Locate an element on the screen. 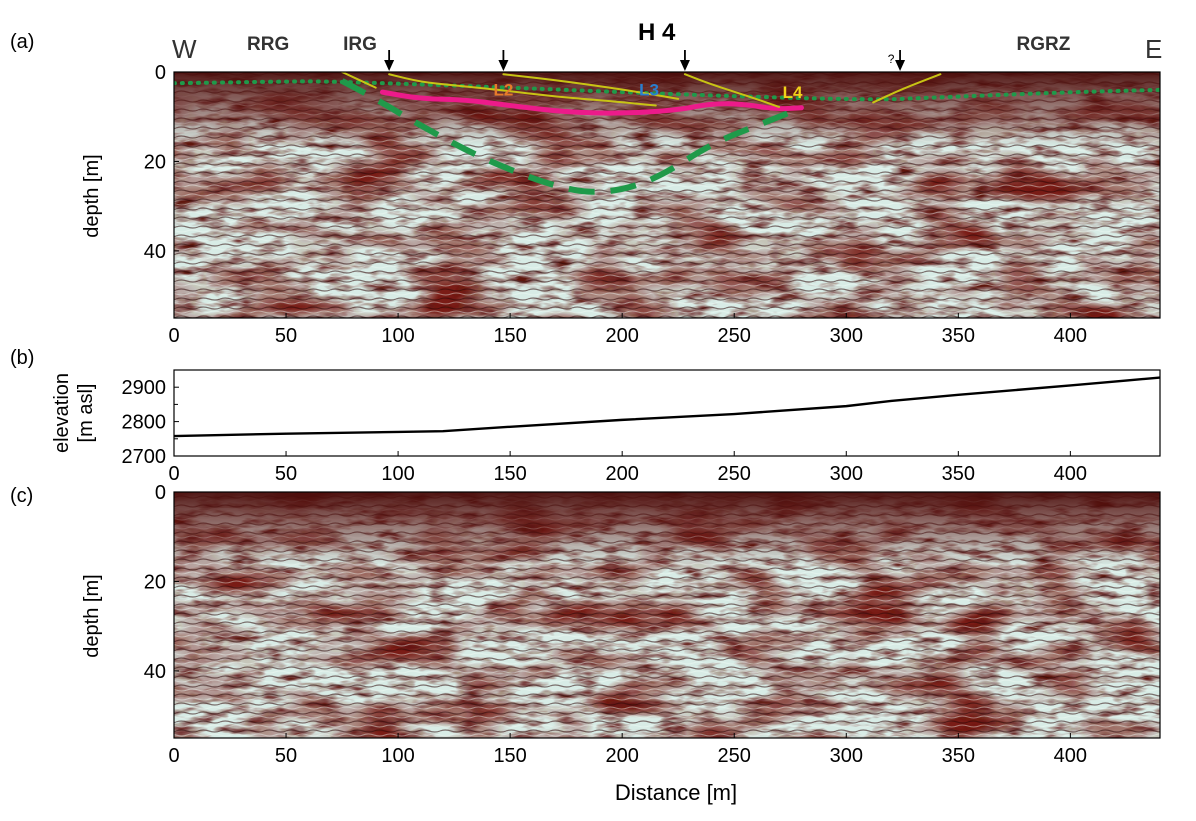 The width and height of the screenshot is (1196, 821). east-label: E is located at coordinates (1153, 49).